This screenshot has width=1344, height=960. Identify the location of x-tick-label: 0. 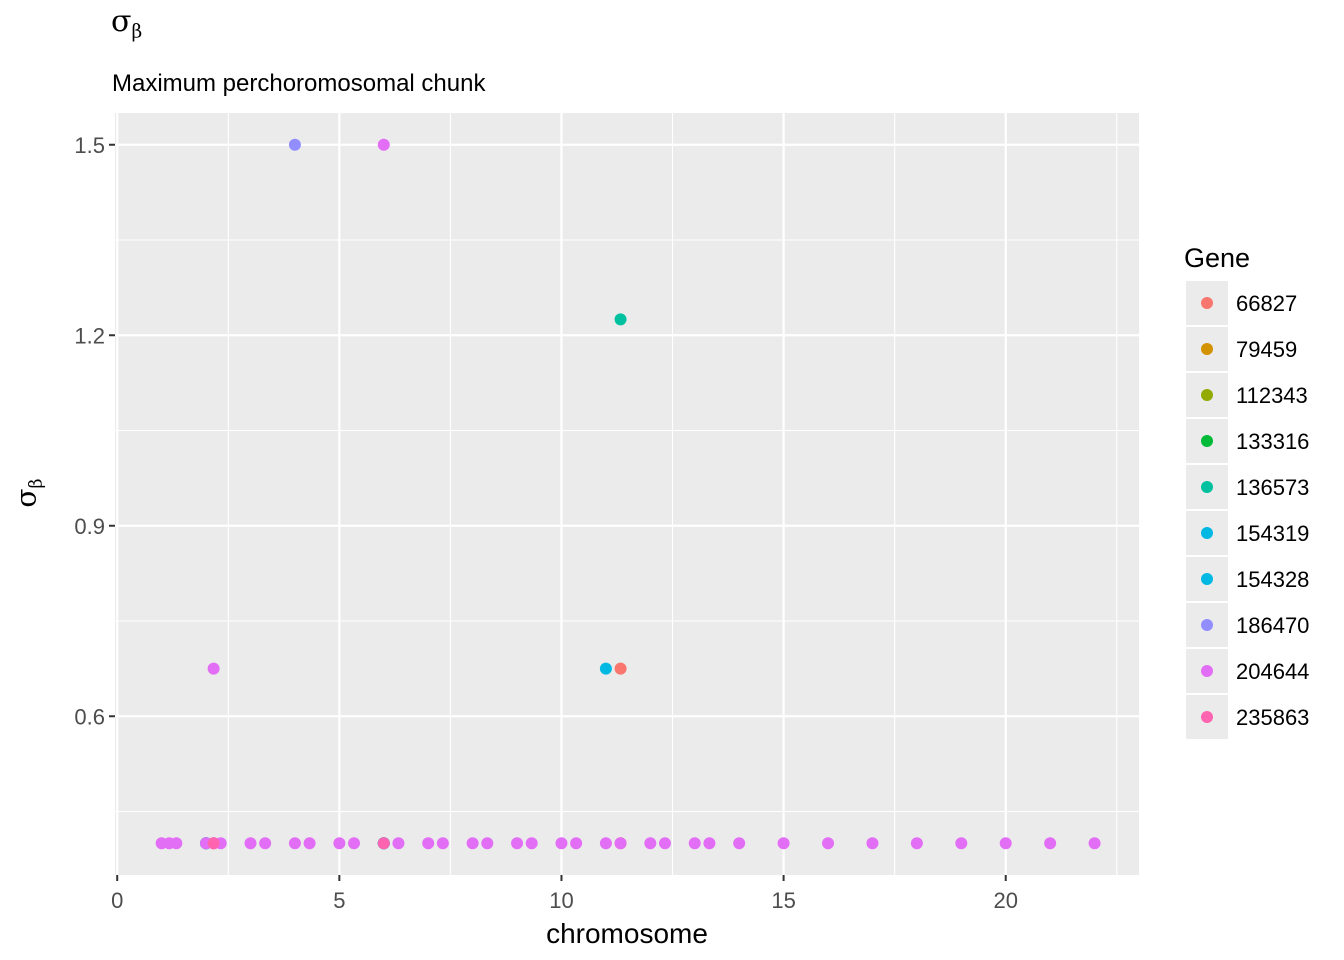
(117, 900).